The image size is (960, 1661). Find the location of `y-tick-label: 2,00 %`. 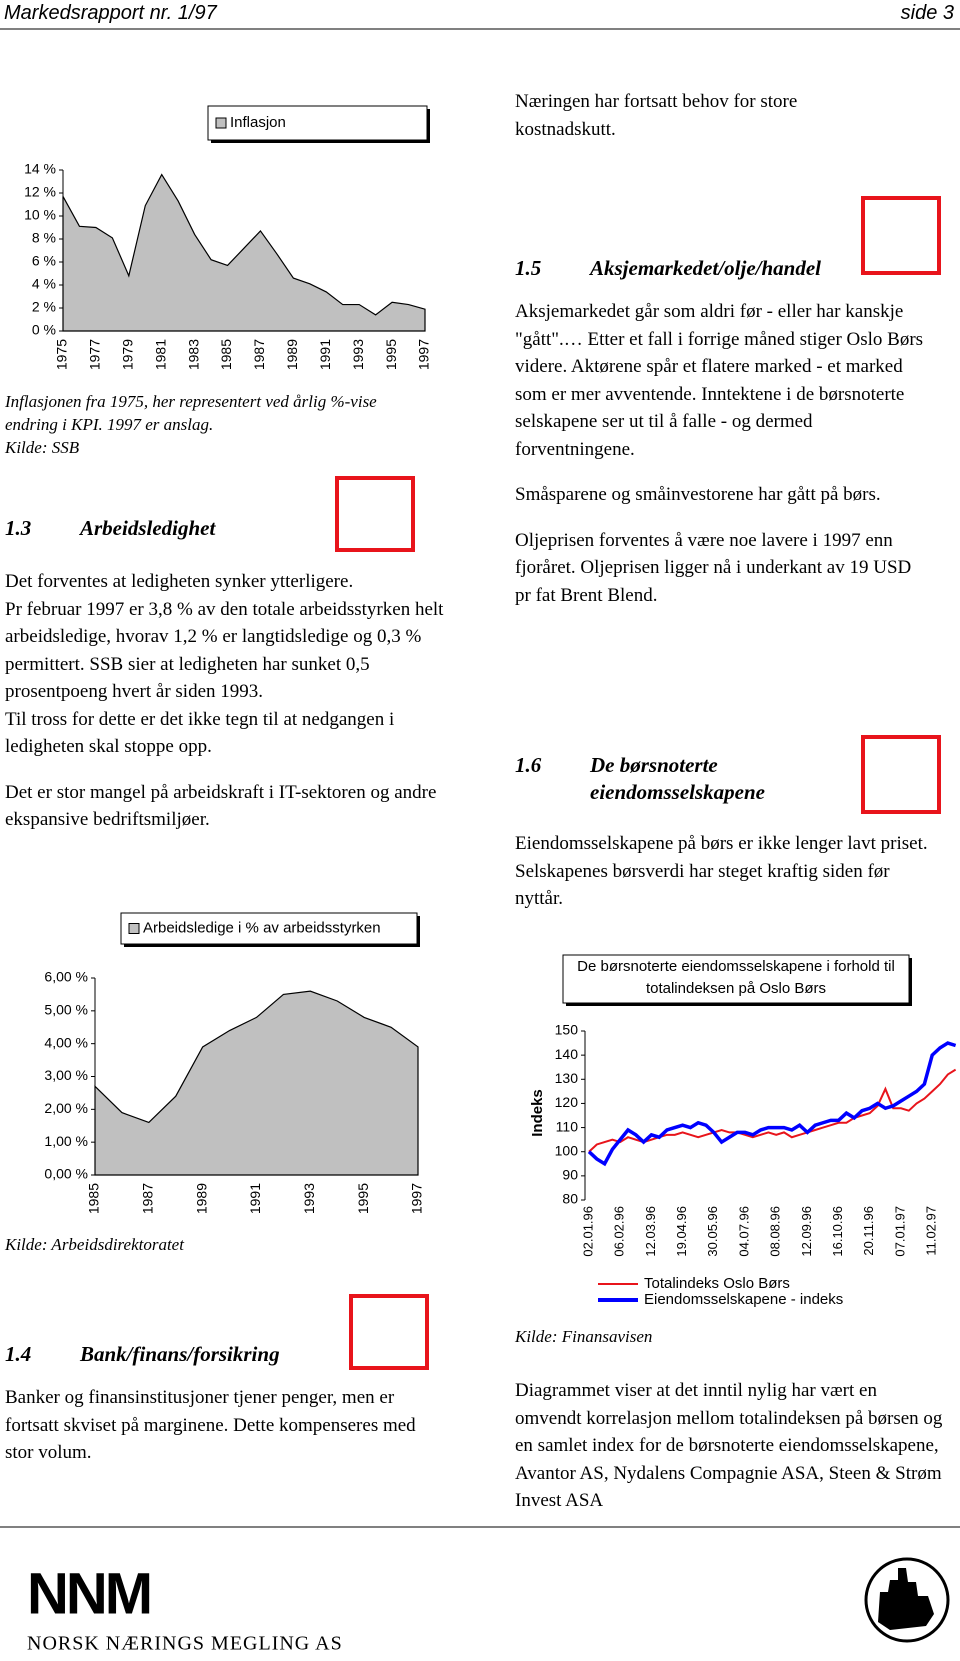

y-tick-label: 2,00 % is located at coordinates (66, 1108).